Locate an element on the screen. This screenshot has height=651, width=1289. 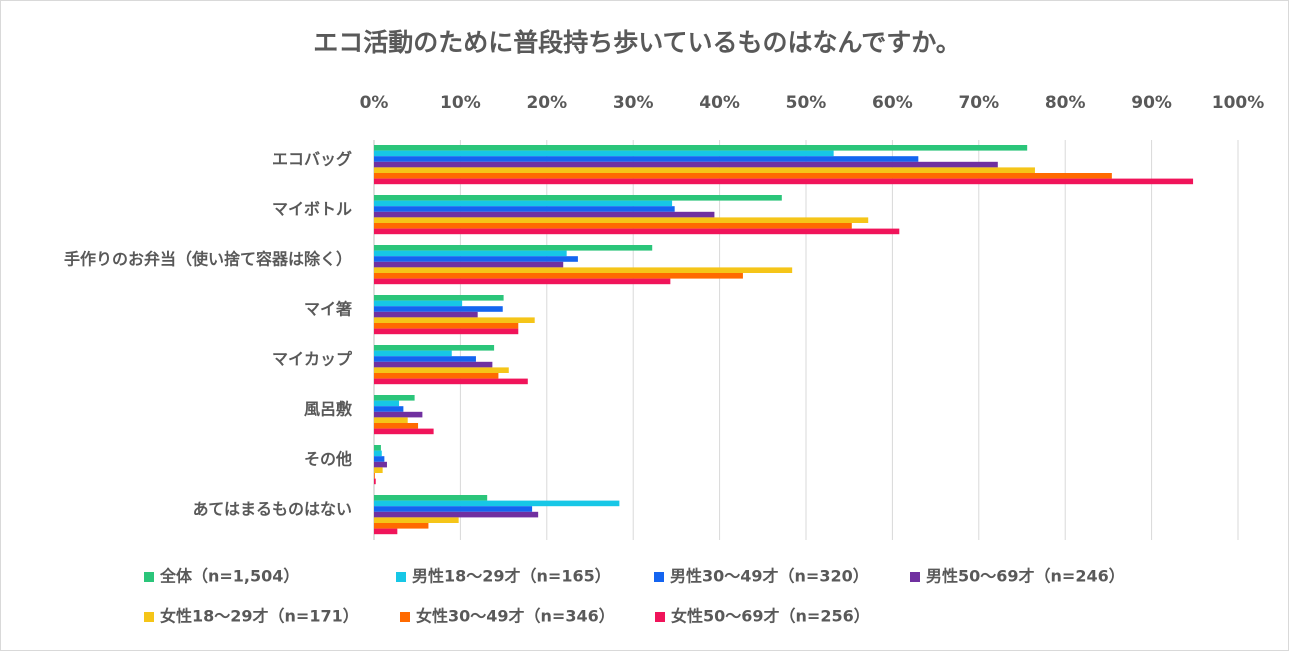
x-tick-label: 50% is located at coordinates (806, 103).